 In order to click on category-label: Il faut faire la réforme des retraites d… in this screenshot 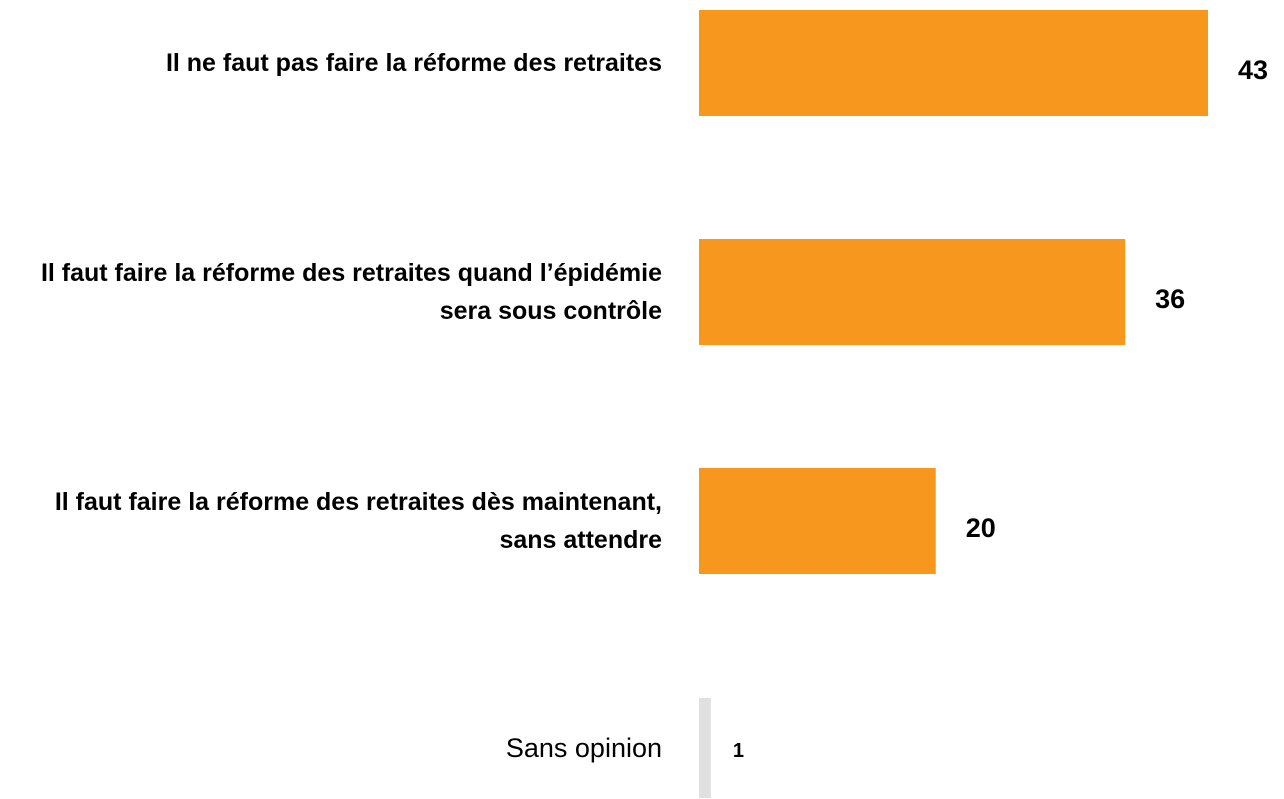, I will do `click(358, 521)`.